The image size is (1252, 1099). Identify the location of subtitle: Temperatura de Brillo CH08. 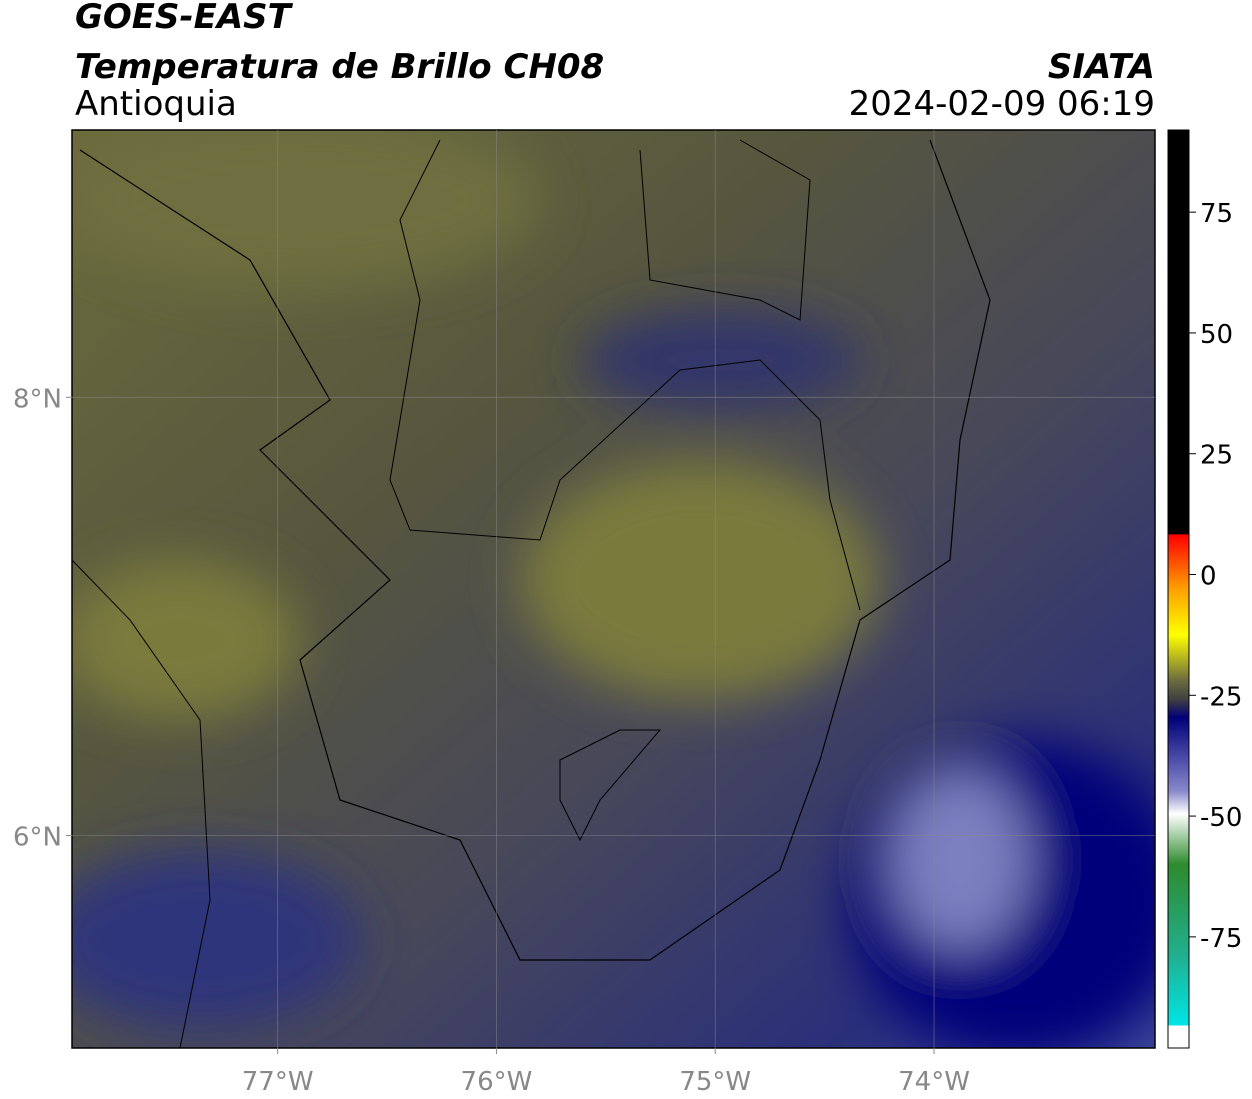
(339, 67).